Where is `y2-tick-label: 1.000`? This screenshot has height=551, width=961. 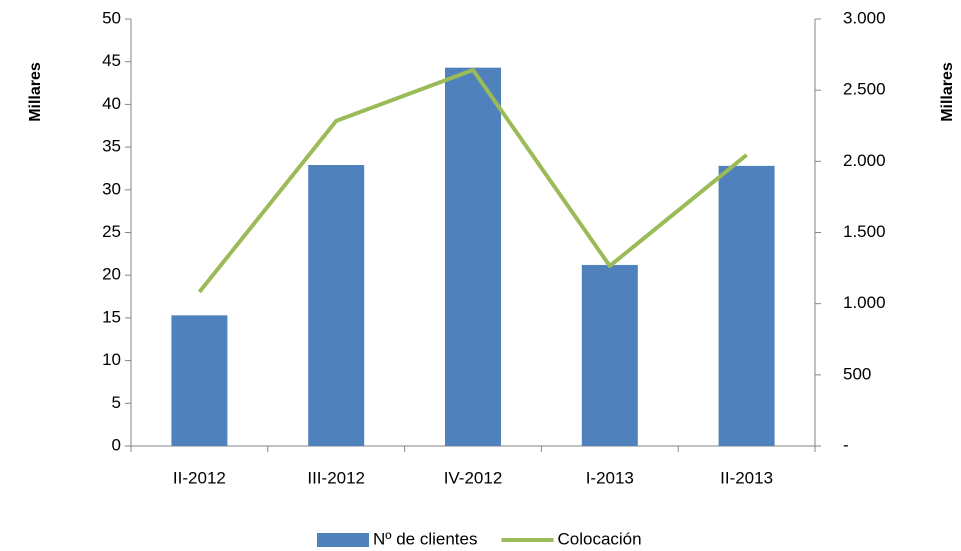 y2-tick-label: 1.000 is located at coordinates (864, 302).